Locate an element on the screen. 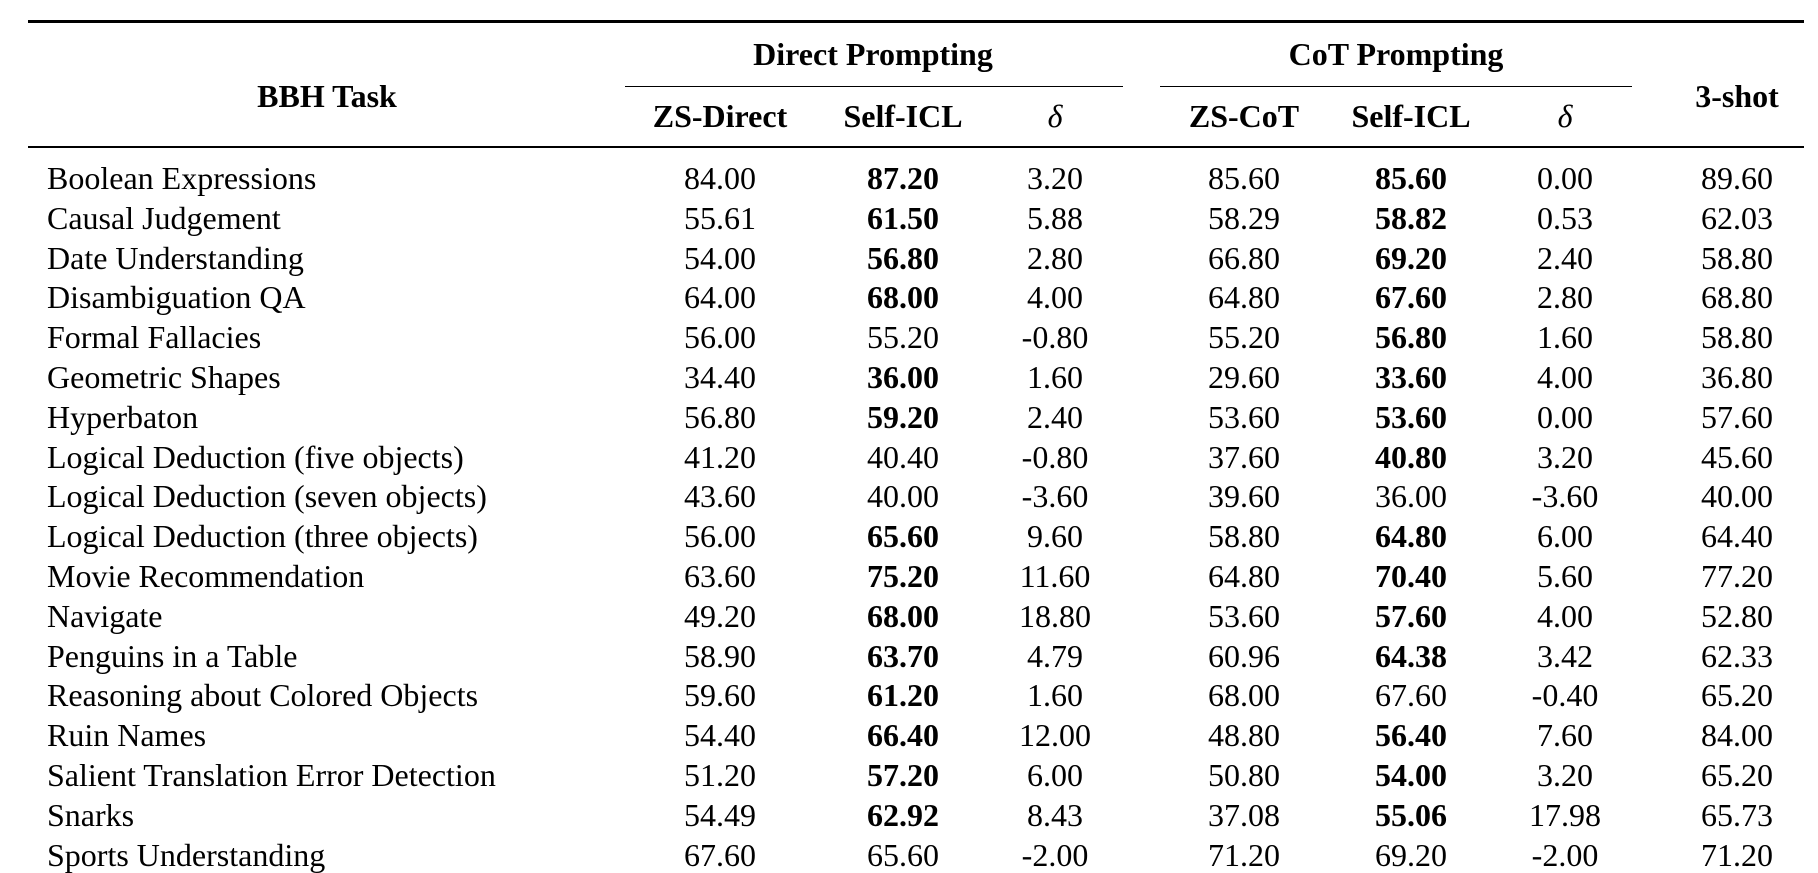 This screenshot has width=1818, height=873. self-icl-cot-cell: 33.60 is located at coordinates (1411, 377).